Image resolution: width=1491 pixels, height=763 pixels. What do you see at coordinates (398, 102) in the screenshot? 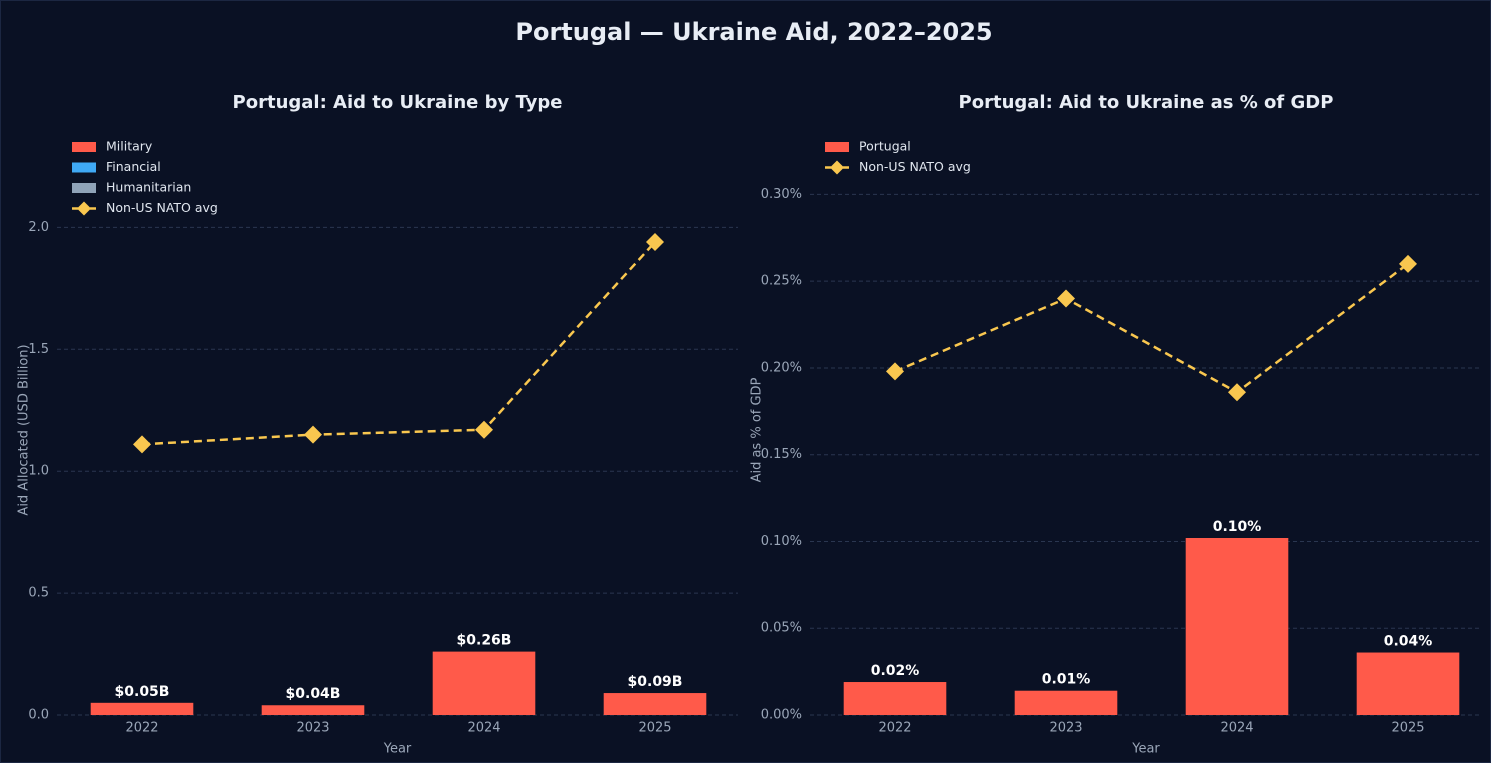
I see `chart-title: Portugal: Aid to Ukraine by Type` at bounding box center [398, 102].